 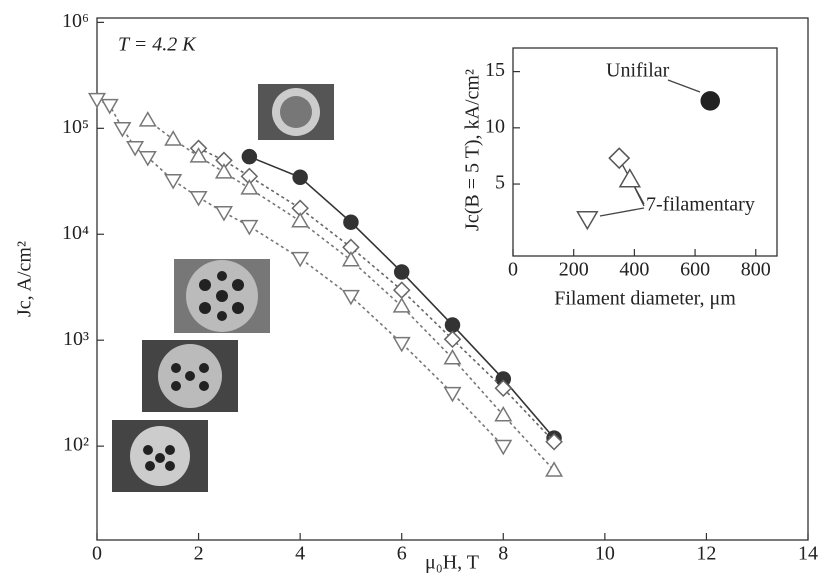 What do you see at coordinates (495, 126) in the screenshot?
I see `y-tick-label: 10` at bounding box center [495, 126].